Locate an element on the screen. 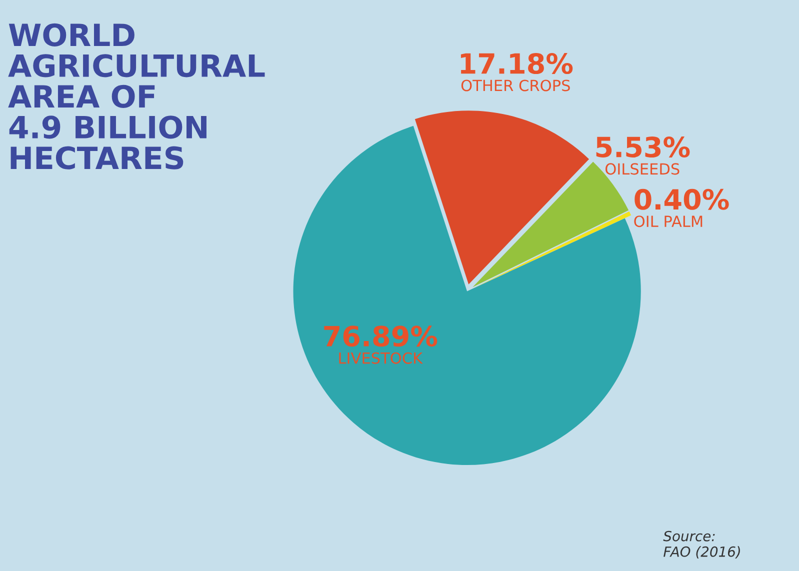 The width and height of the screenshot is (799, 571). slice-label: OILSEEDS is located at coordinates (643, 169).